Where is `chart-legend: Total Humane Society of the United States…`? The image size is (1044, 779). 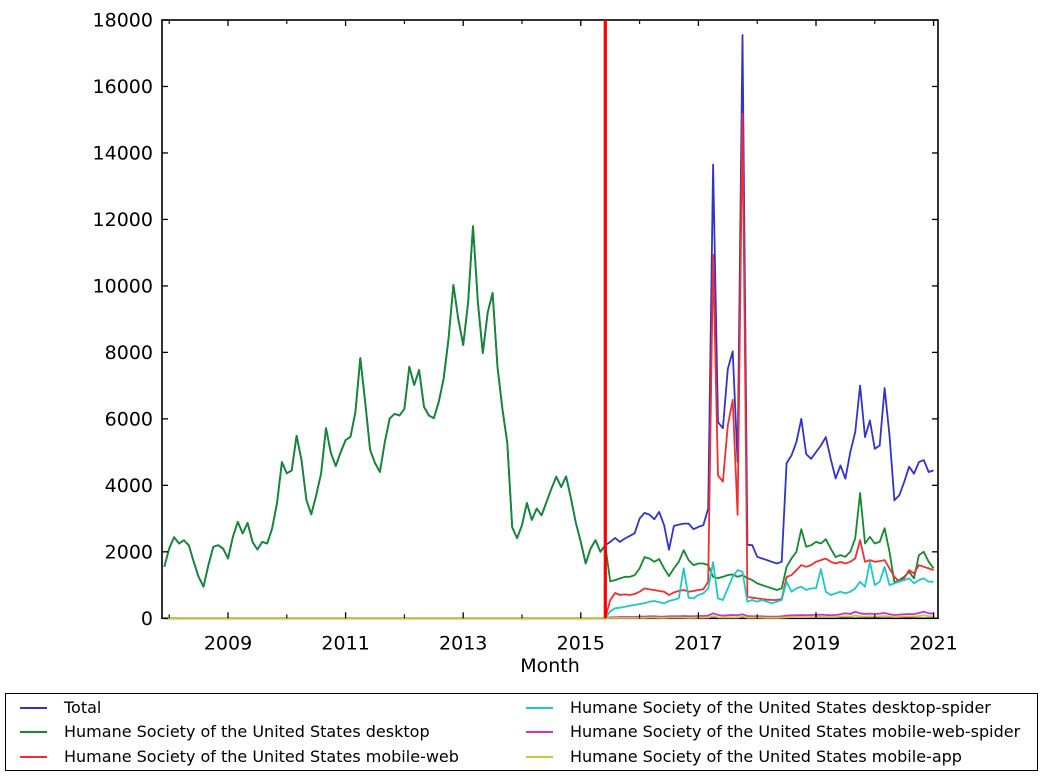 chart-legend: Total Humane Society of the United States… is located at coordinates (521, 732).